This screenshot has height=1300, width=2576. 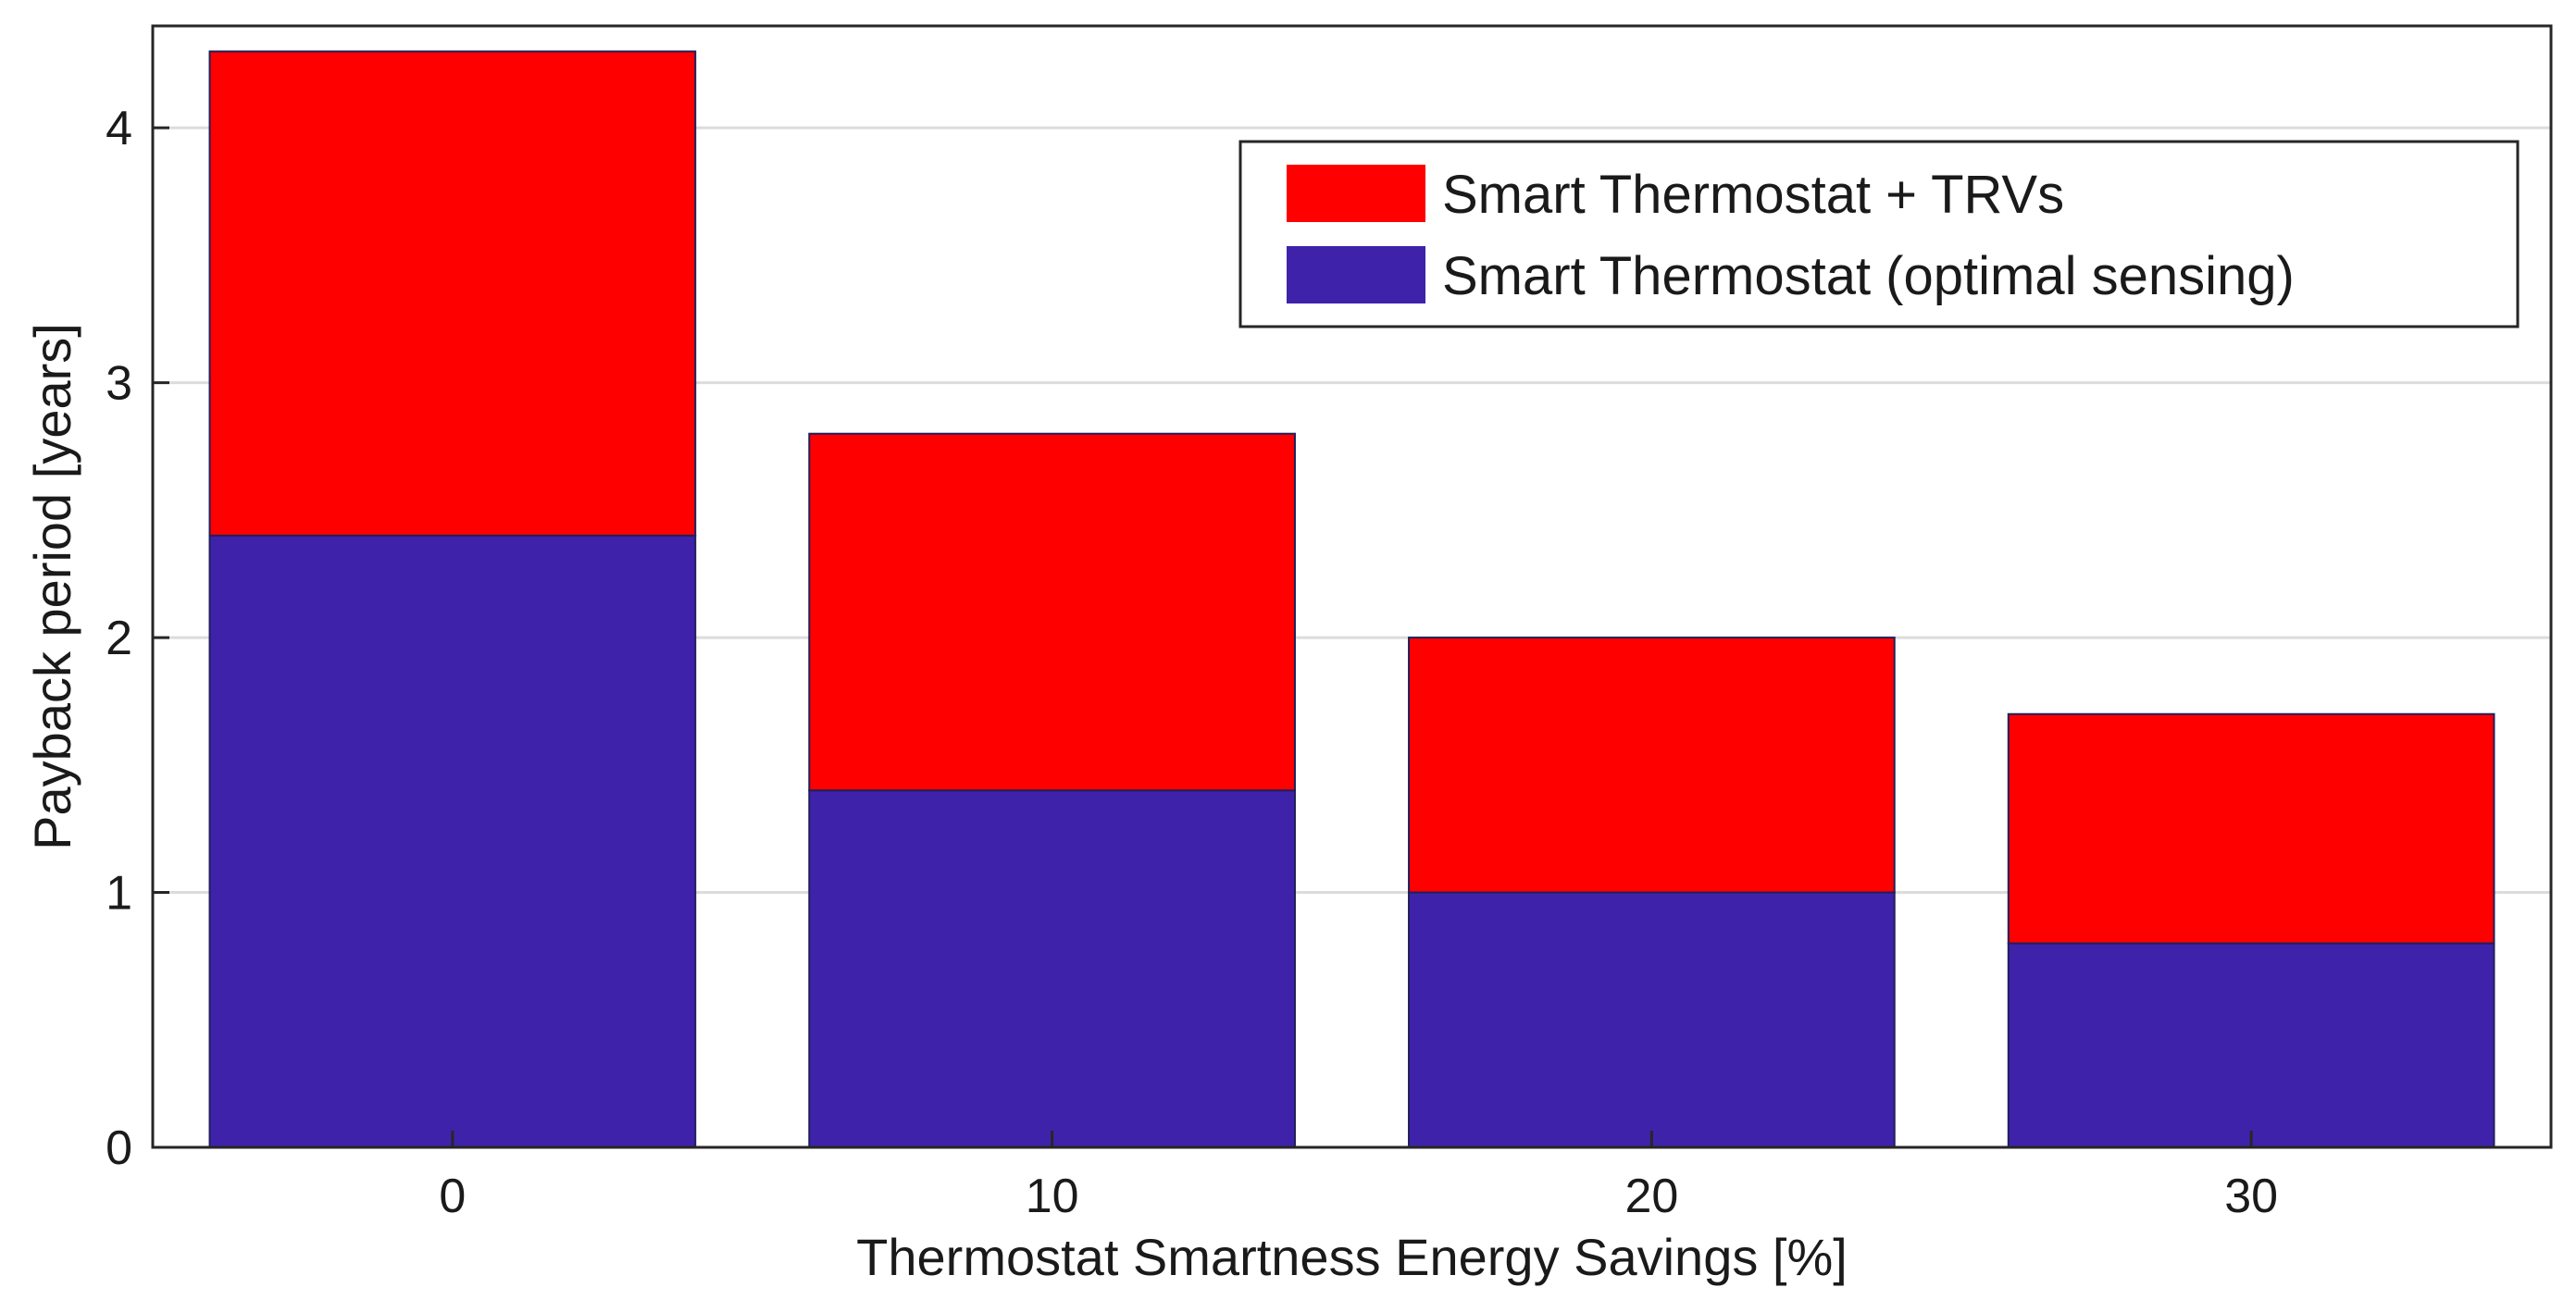 What do you see at coordinates (119, 128) in the screenshot?
I see `y-tick-label: 4` at bounding box center [119, 128].